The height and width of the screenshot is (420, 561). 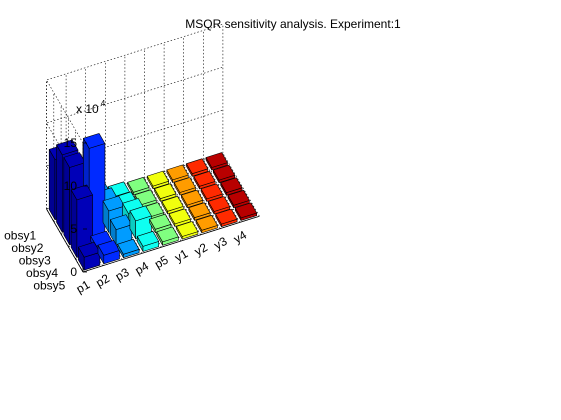 What do you see at coordinates (20, 235) in the screenshot?
I see `row-tick-label: obsy1` at bounding box center [20, 235].